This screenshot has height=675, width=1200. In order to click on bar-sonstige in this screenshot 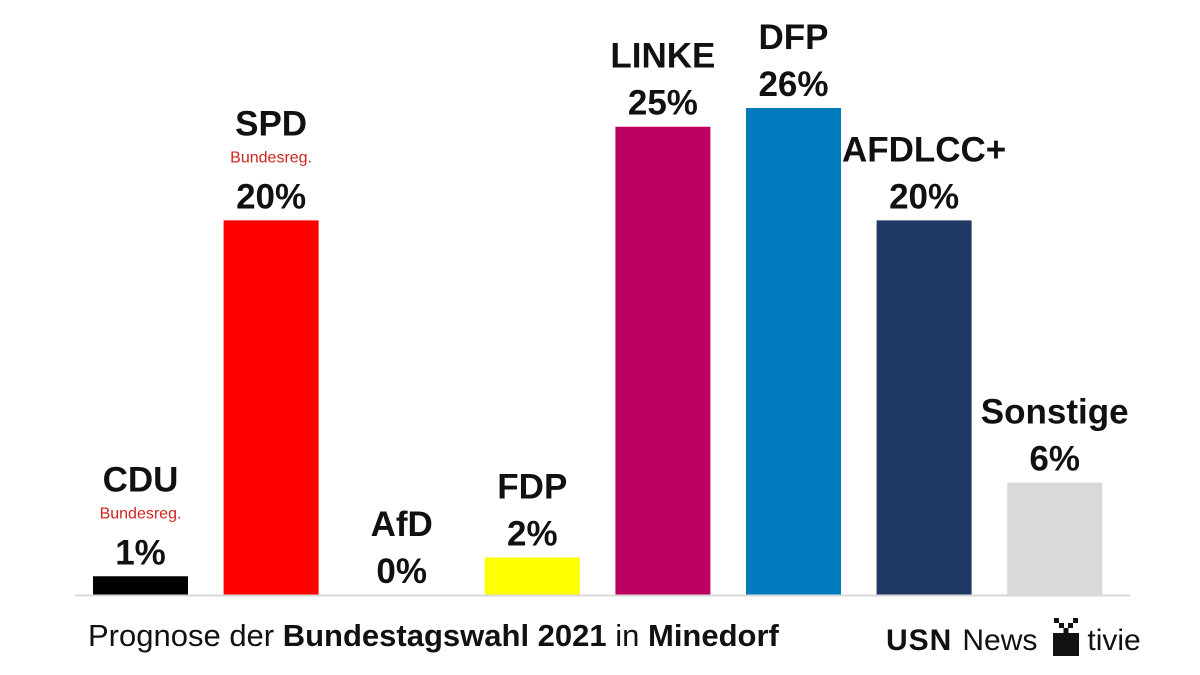, I will do `click(1055, 538)`.